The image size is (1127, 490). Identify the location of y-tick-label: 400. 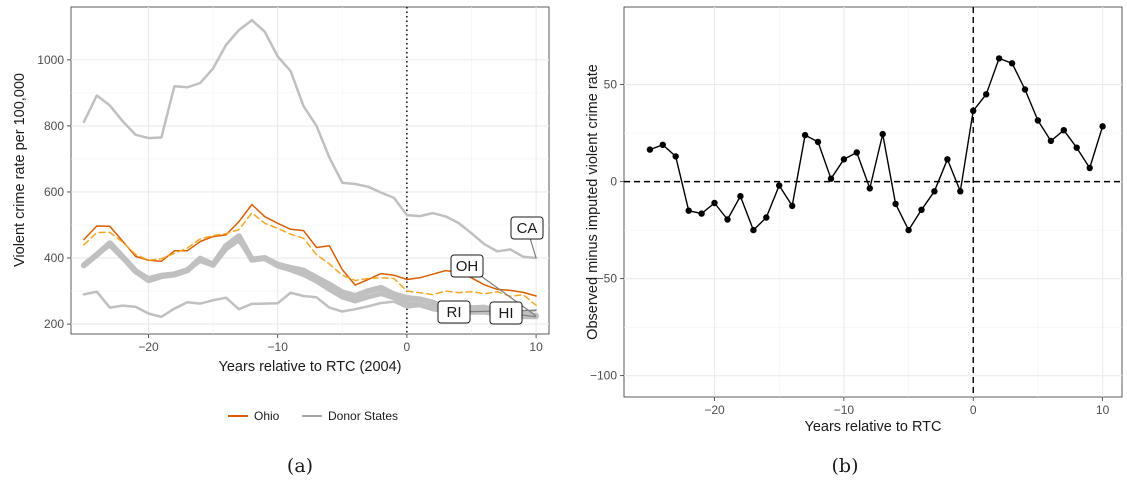
(54, 258).